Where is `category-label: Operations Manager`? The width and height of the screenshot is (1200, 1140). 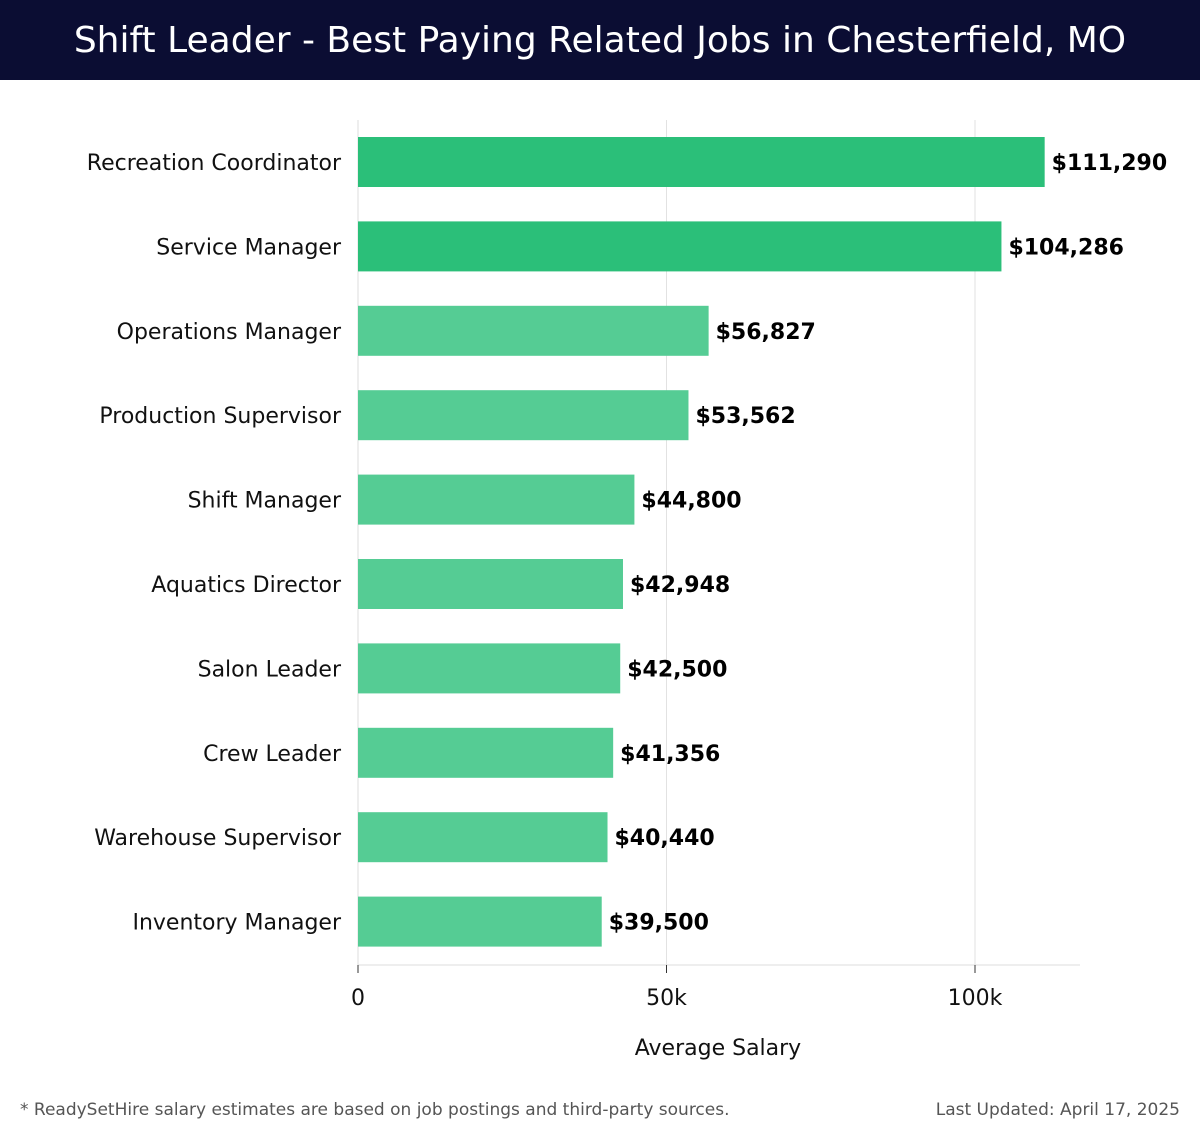 category-label: Operations Manager is located at coordinates (229, 332).